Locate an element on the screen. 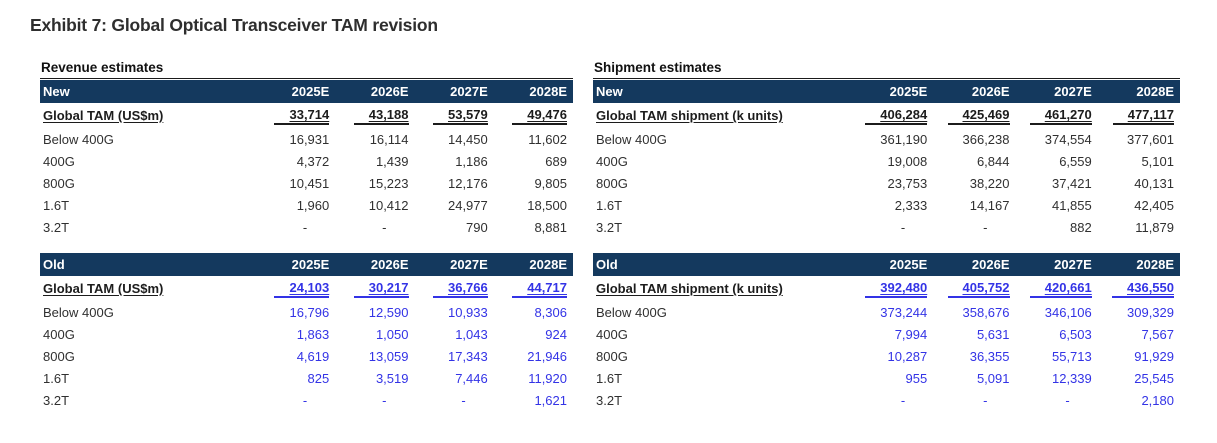 The height and width of the screenshot is (443, 1217). table-row: 400G 19,008 6,844 6,559 5,101 is located at coordinates (886, 161).